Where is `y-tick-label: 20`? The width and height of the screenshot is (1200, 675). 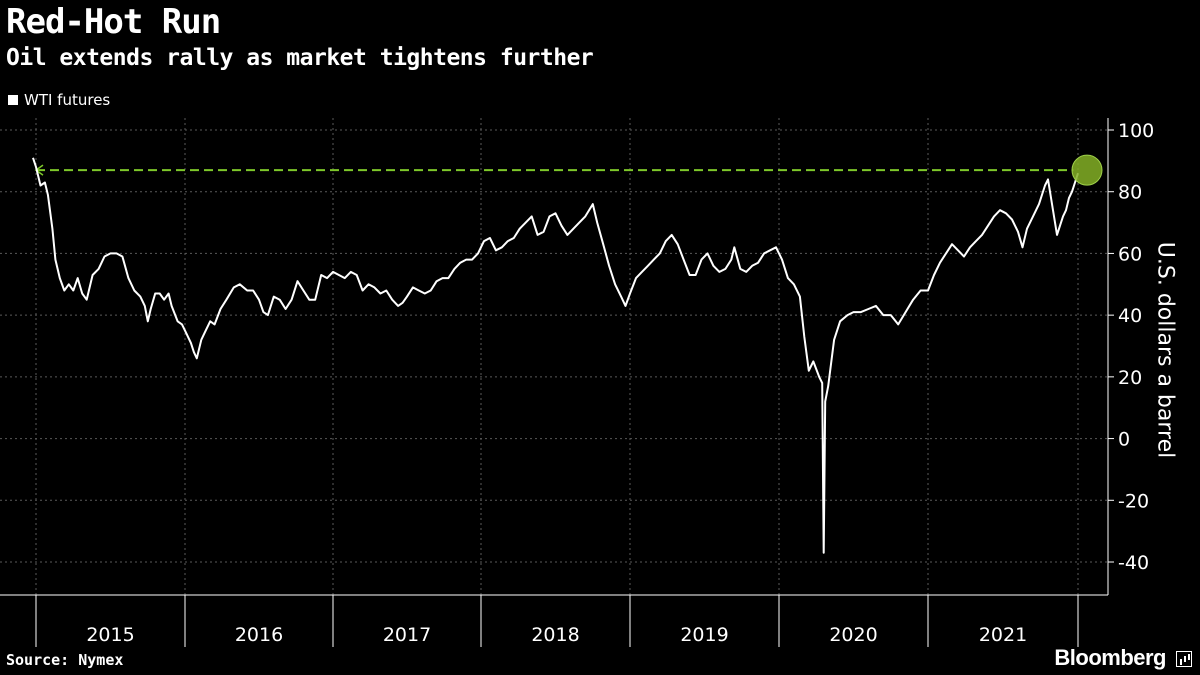 y-tick-label: 20 is located at coordinates (1130, 378).